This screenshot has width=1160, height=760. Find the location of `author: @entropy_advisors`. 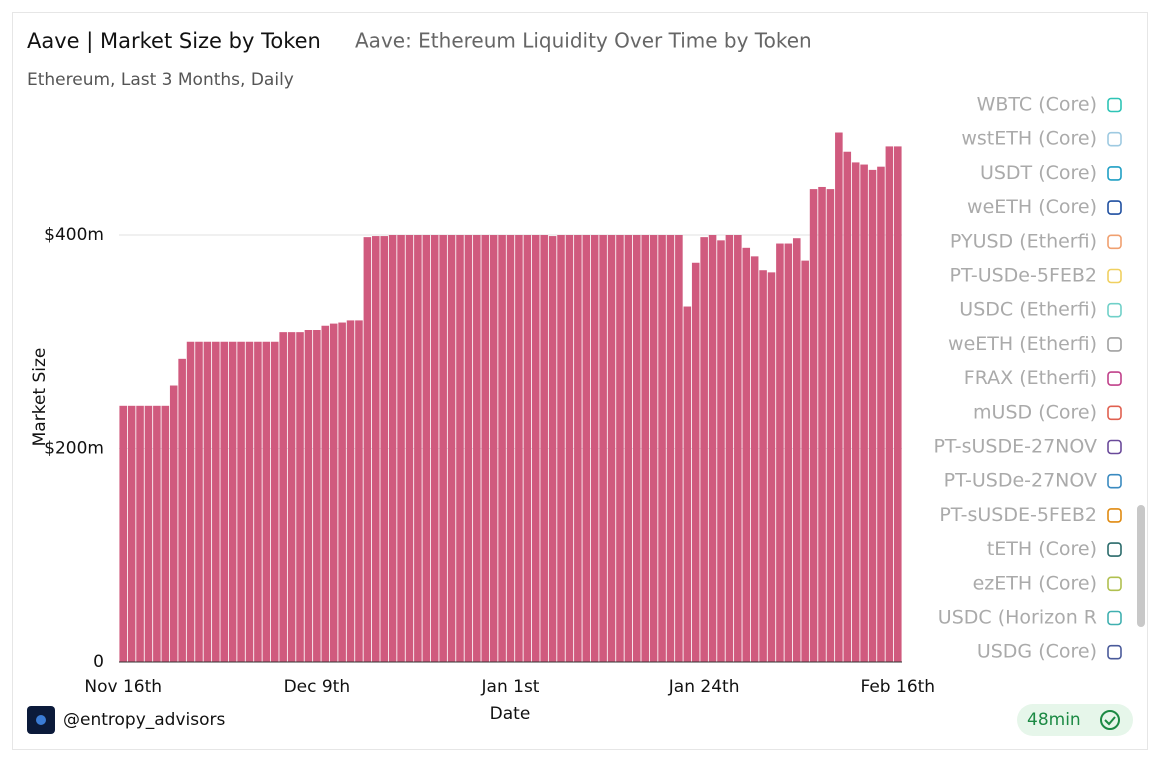

author: @entropy_advisors is located at coordinates (144, 720).